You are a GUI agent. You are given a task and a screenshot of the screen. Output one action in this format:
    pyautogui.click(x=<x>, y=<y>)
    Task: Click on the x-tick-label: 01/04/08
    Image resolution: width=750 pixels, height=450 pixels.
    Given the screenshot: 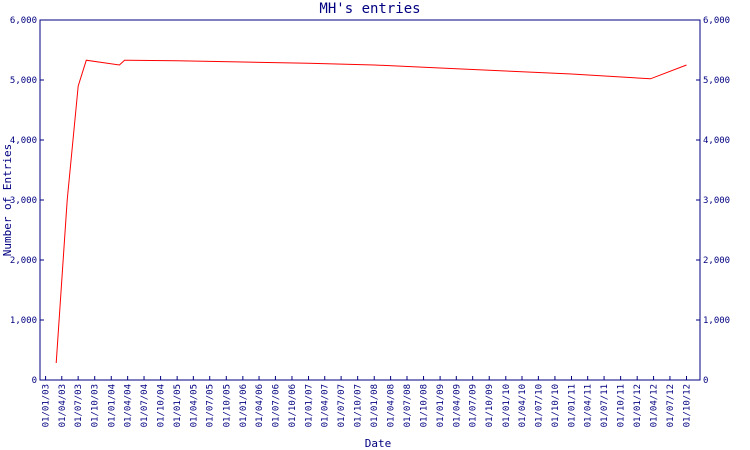 What is the action you would take?
    pyautogui.click(x=392, y=405)
    